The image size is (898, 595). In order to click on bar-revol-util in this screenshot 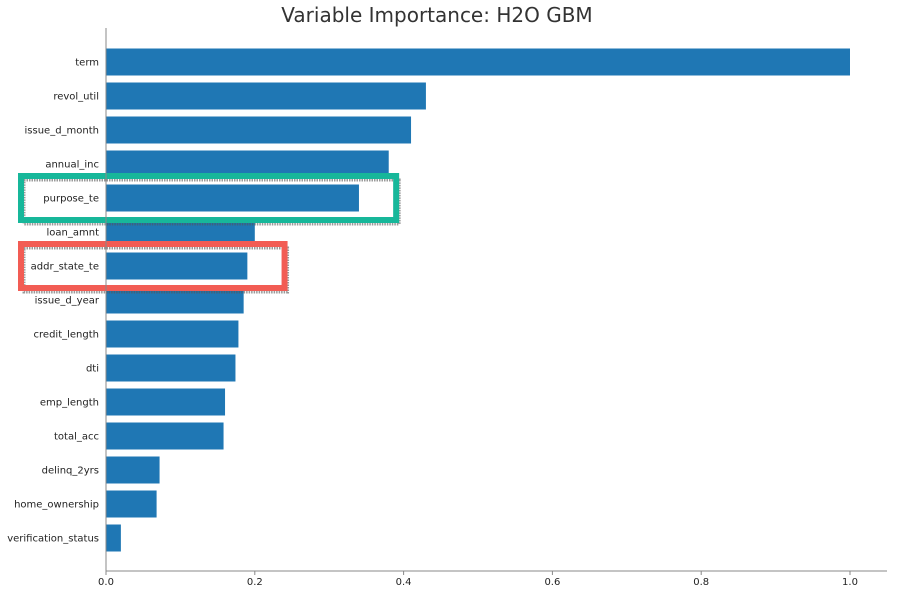, I will do `click(266, 96)`.